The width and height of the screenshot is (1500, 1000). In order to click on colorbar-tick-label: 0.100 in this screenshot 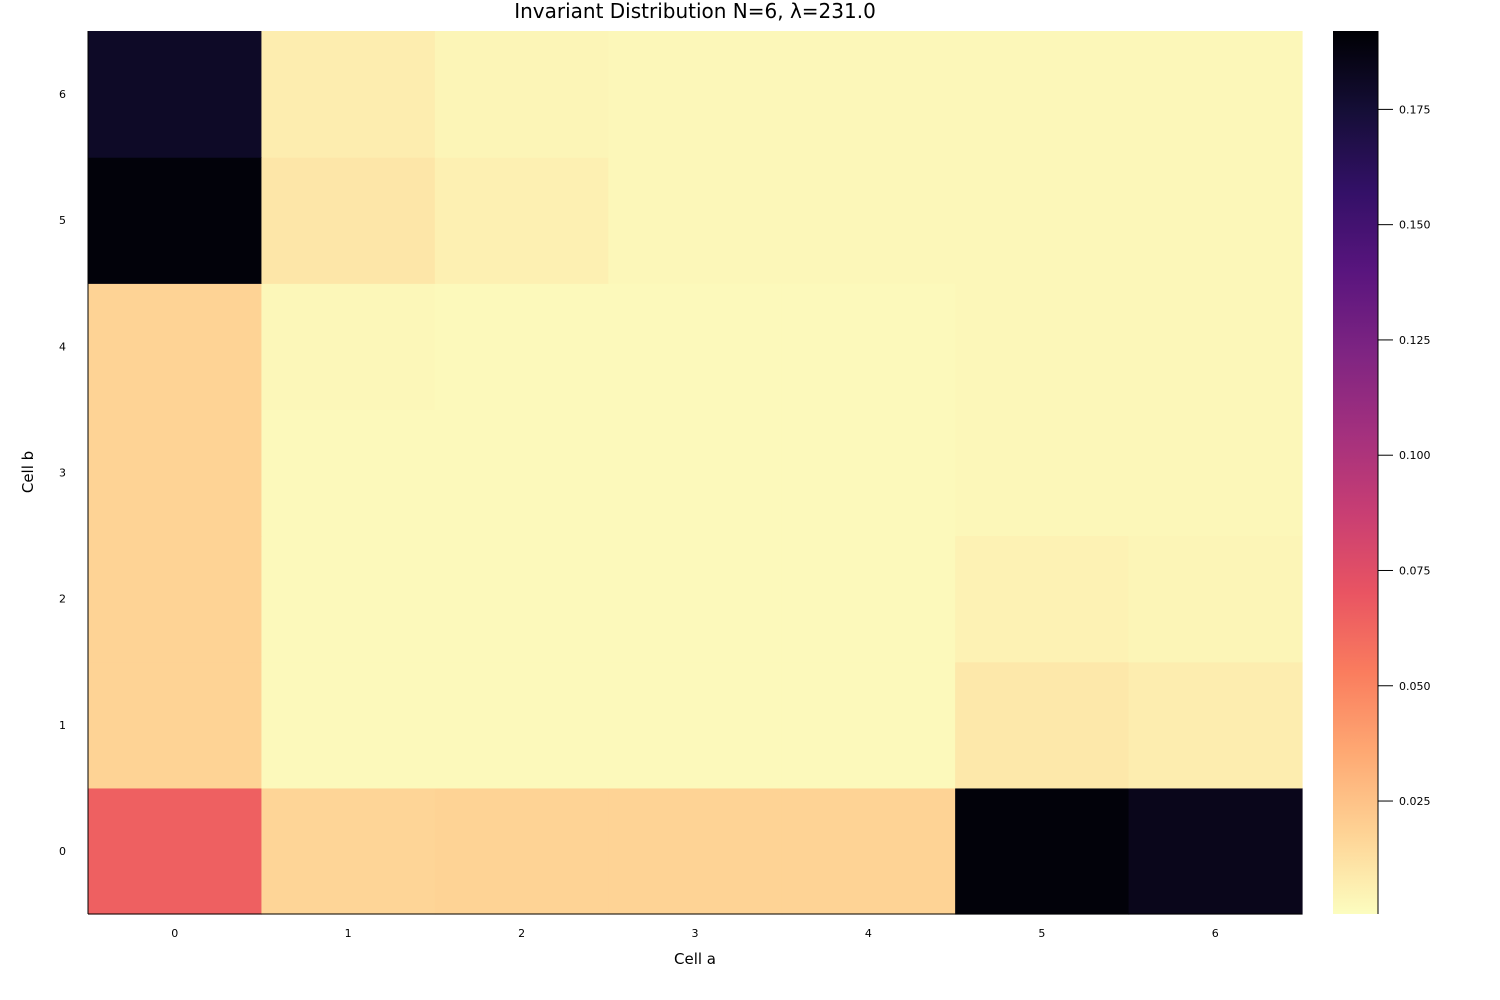, I will do `click(1415, 455)`.